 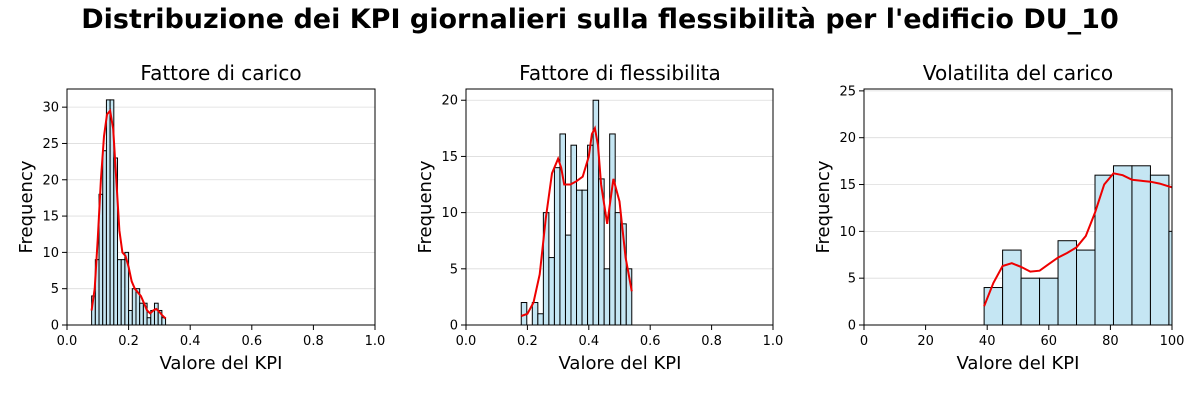 I want to click on x-tick-label: 80, so click(x=1110, y=341).